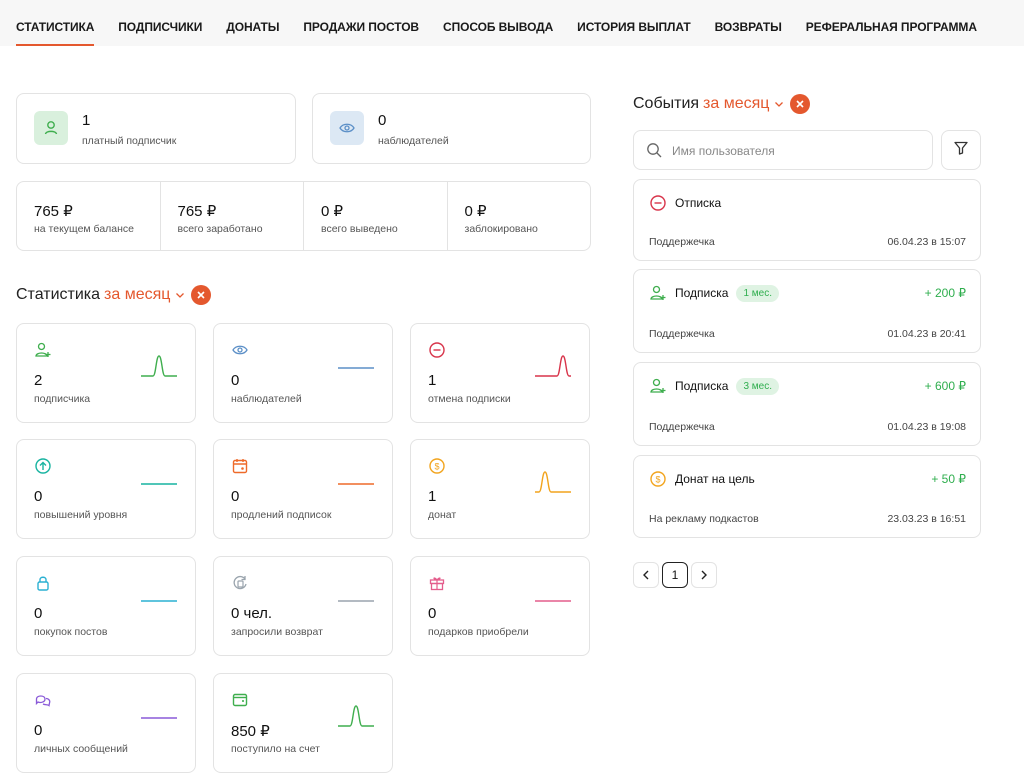 The height and width of the screenshot is (779, 1024). I want to click on next-page-button, so click(704, 575).